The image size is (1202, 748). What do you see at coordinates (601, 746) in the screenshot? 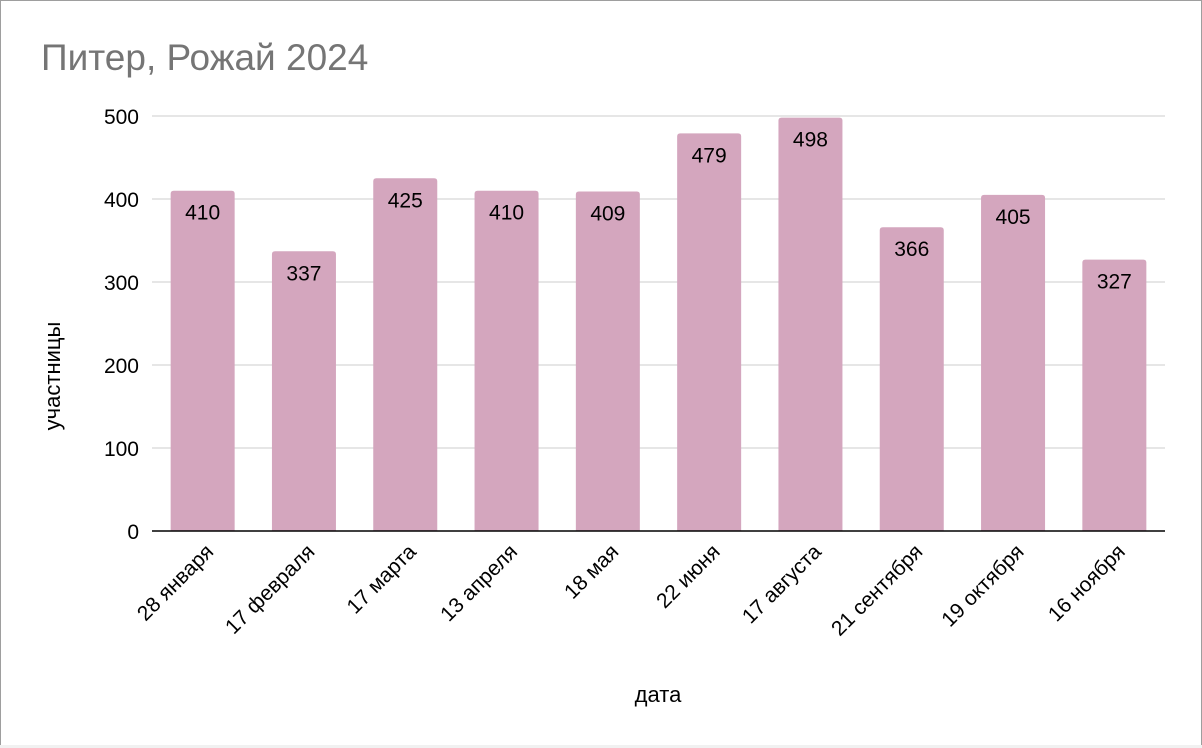
I see `bottom-strip` at bounding box center [601, 746].